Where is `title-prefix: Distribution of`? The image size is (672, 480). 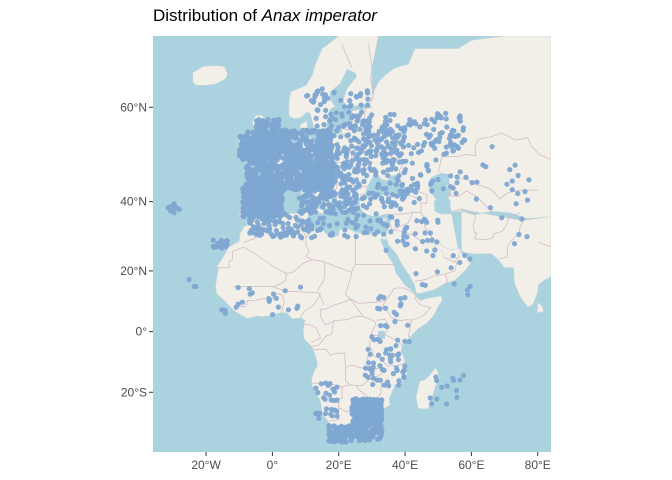 title-prefix: Distribution of is located at coordinates (207, 15).